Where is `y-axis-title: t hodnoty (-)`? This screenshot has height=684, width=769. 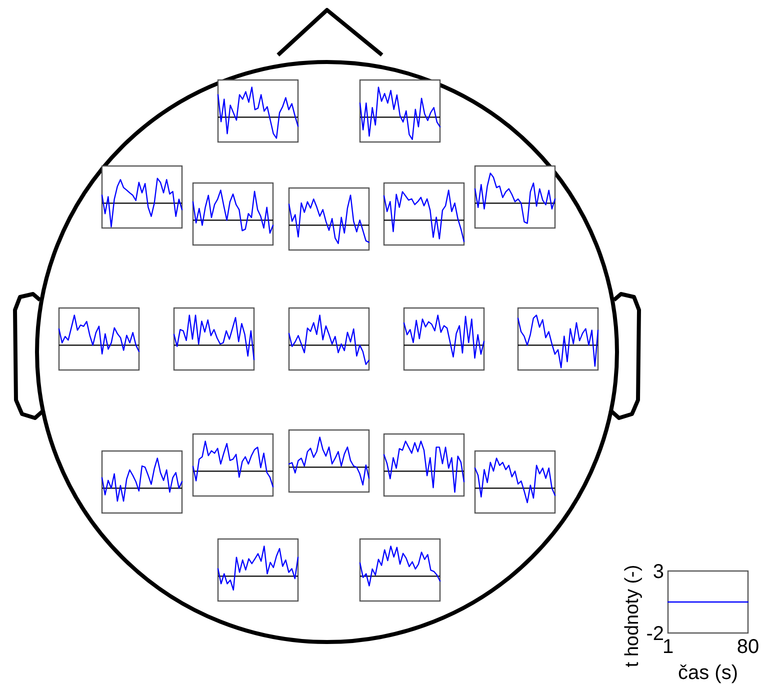 y-axis-title: t hodnoty (-) is located at coordinates (632, 616).